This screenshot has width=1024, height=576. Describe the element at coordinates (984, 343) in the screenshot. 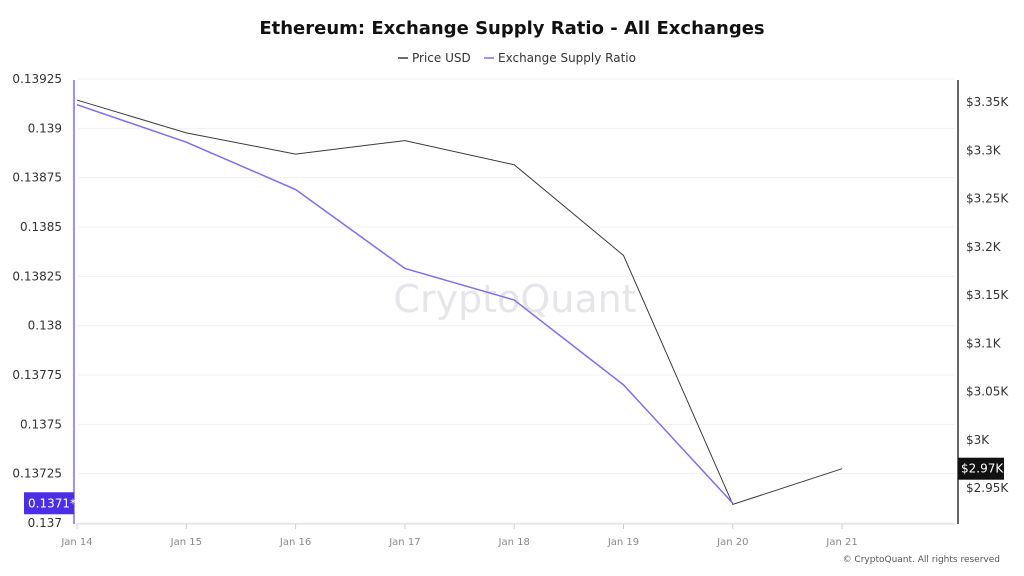

I see `right-tick-label: $3.1K` at that location.